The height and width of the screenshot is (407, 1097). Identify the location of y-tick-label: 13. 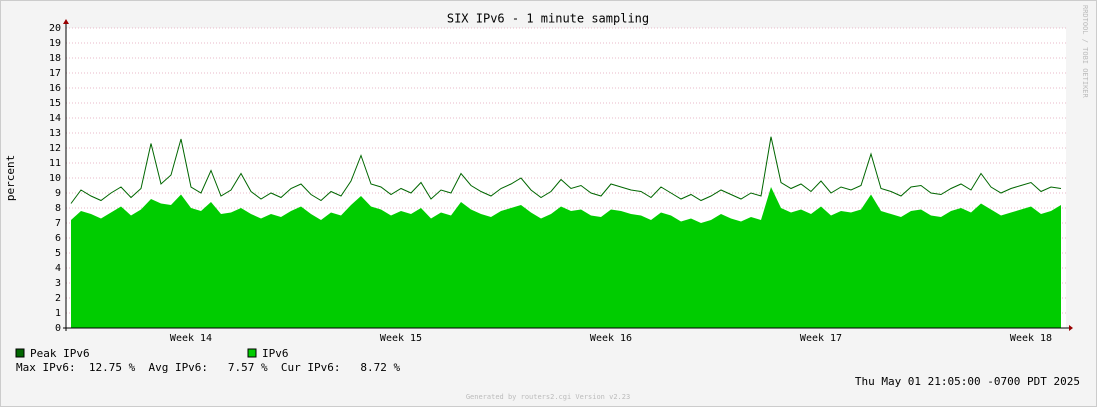
(55, 133).